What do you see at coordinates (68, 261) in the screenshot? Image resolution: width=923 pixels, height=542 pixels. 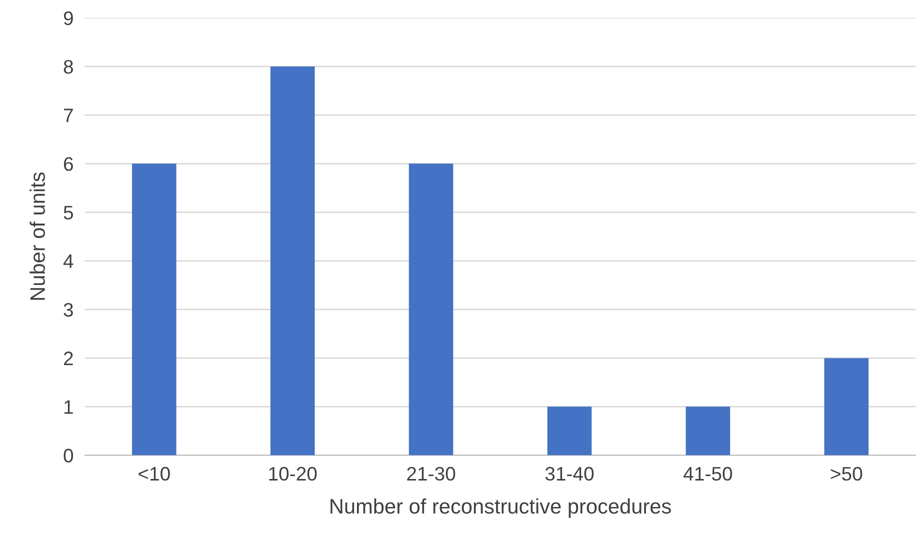 I see `y-tick-label: 4` at bounding box center [68, 261].